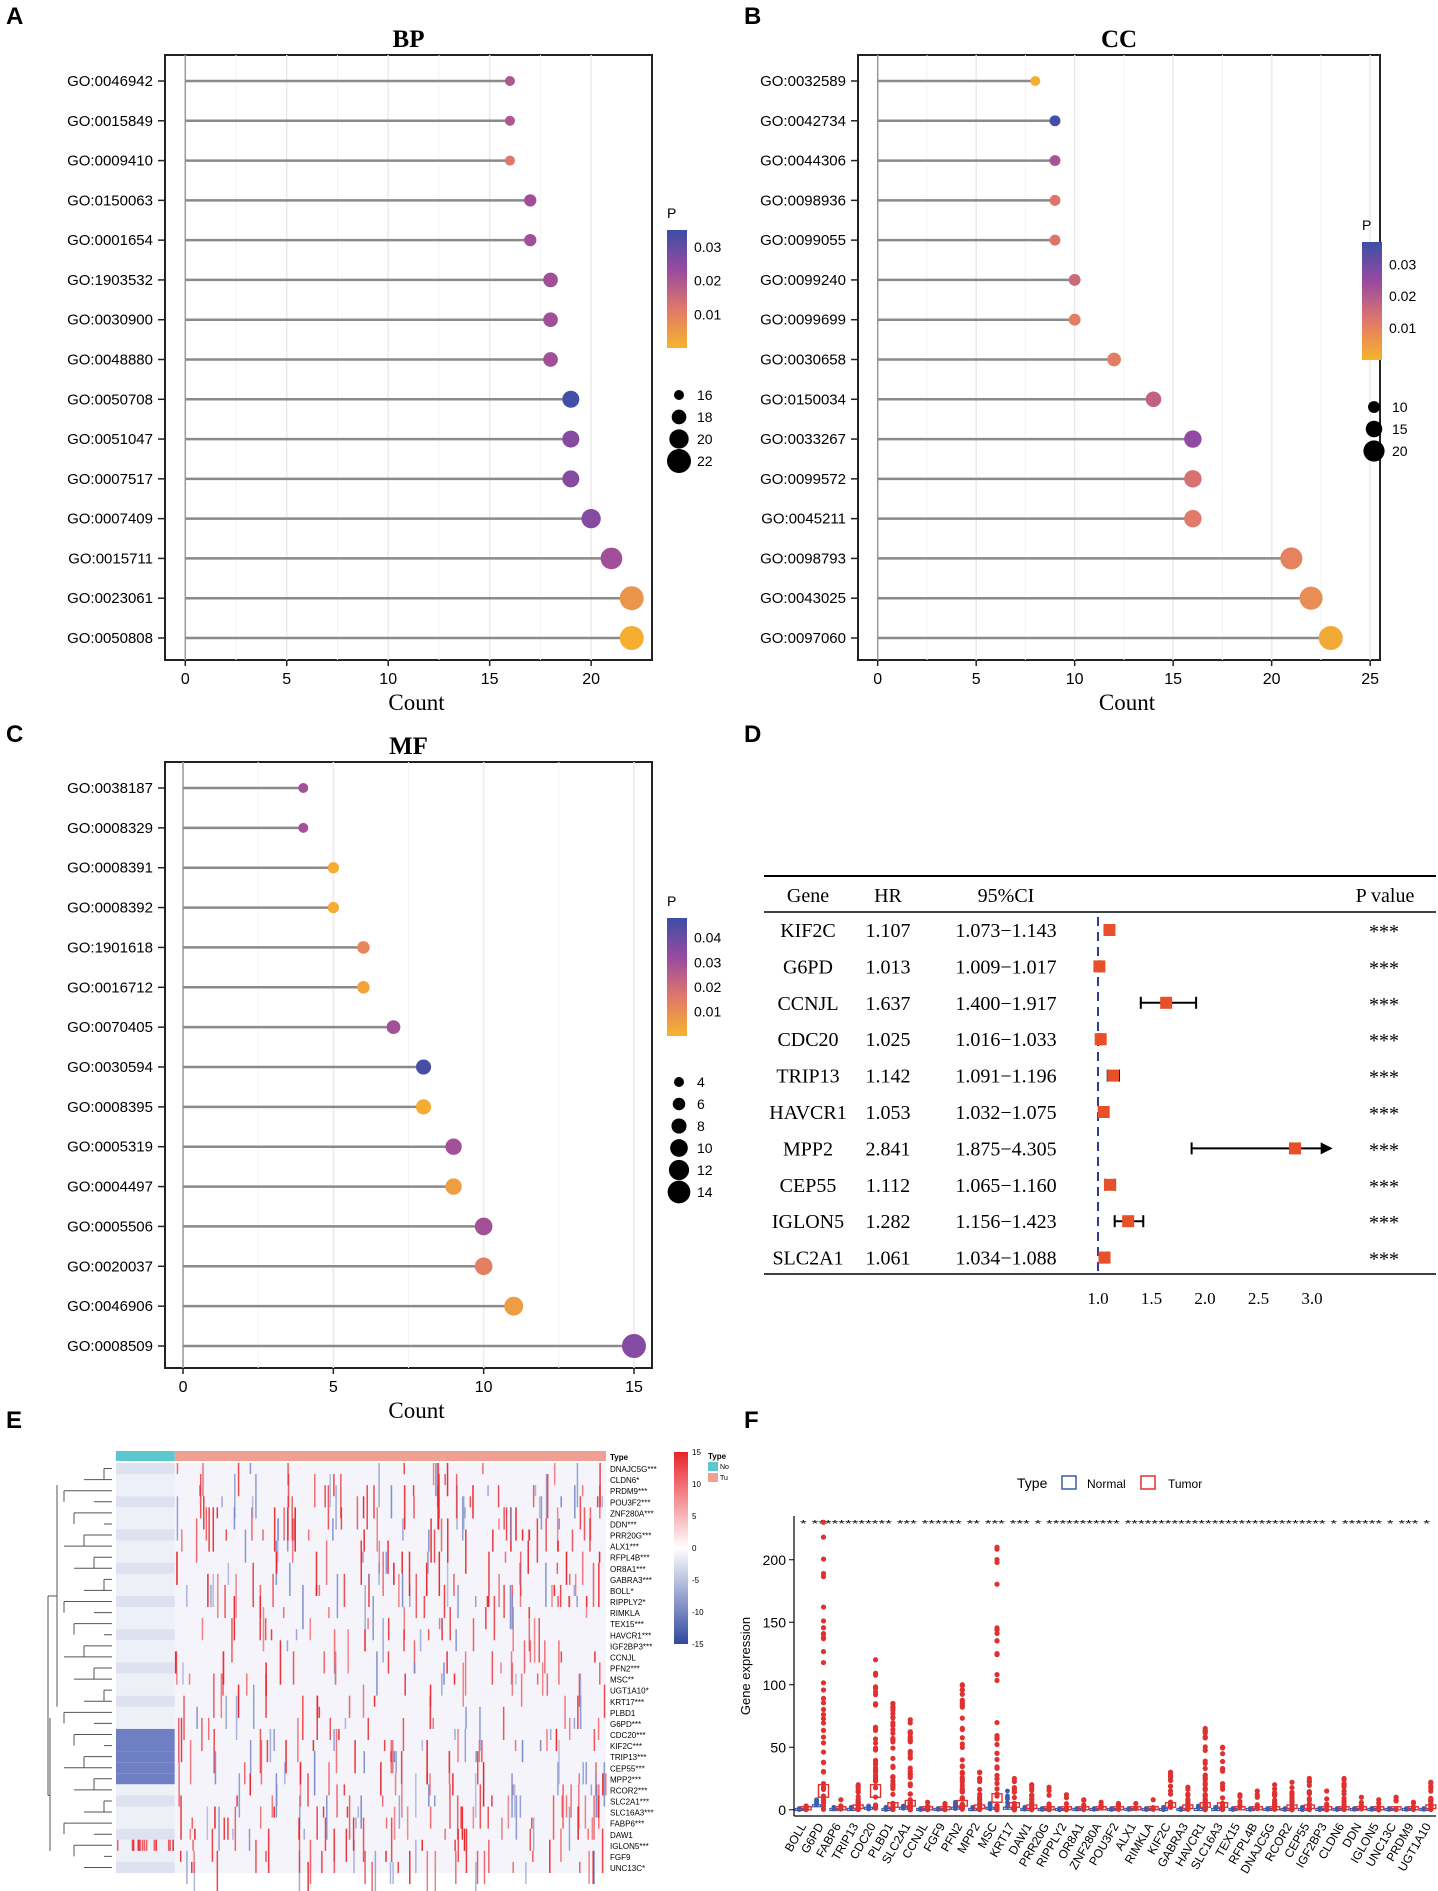 The height and width of the screenshot is (1891, 1438). Describe the element at coordinates (623, 1713) in the screenshot. I see `heatmap-gene-label: PLBD1` at that location.